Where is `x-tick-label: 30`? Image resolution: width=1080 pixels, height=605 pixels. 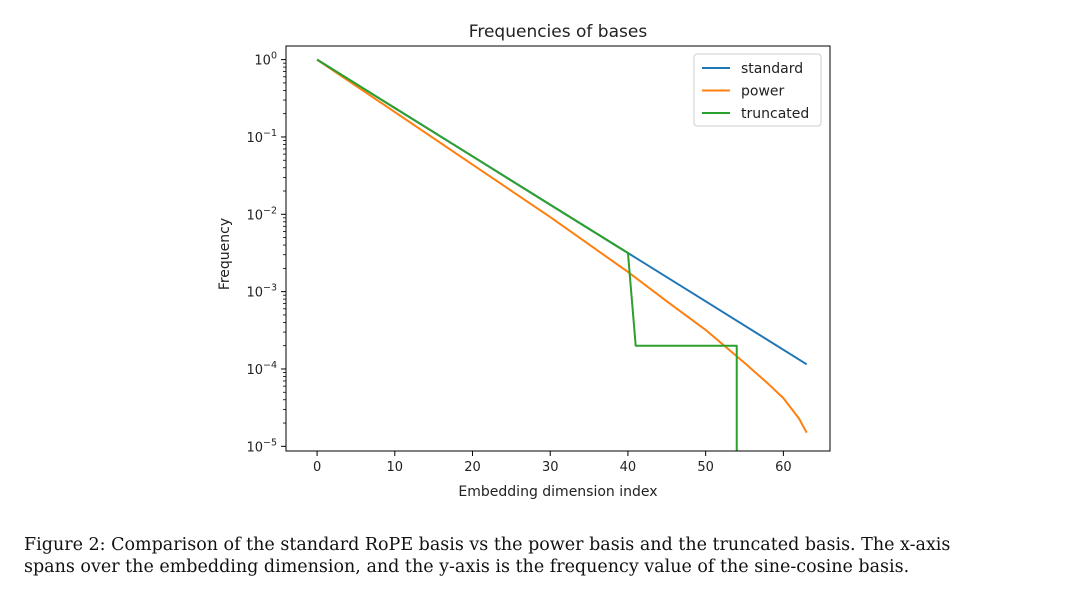 x-tick-label: 30 is located at coordinates (550, 467).